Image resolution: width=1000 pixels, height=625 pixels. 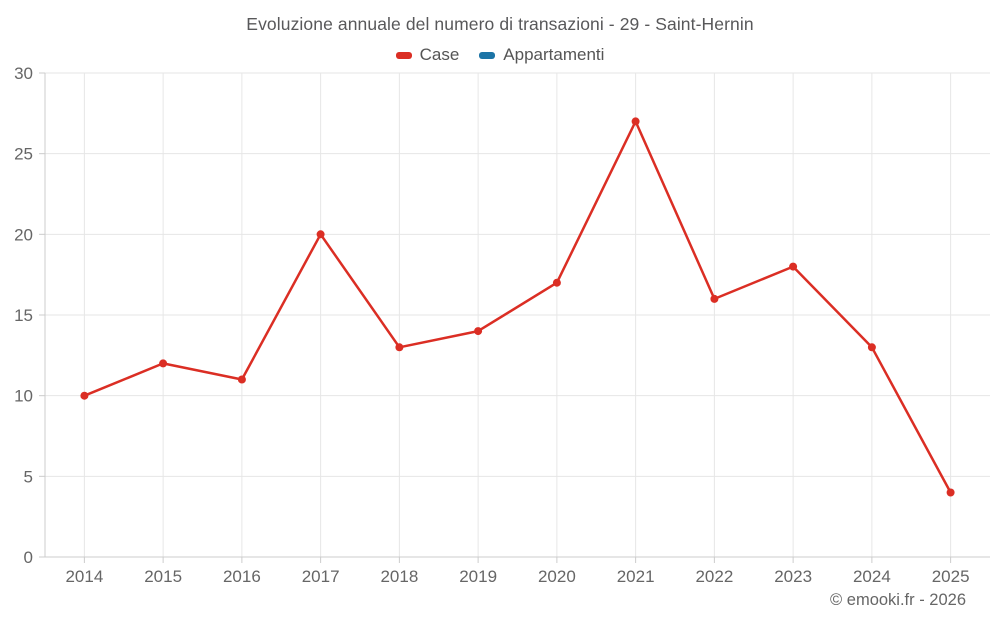 I want to click on legend-marker-case-icon, so click(x=403, y=55).